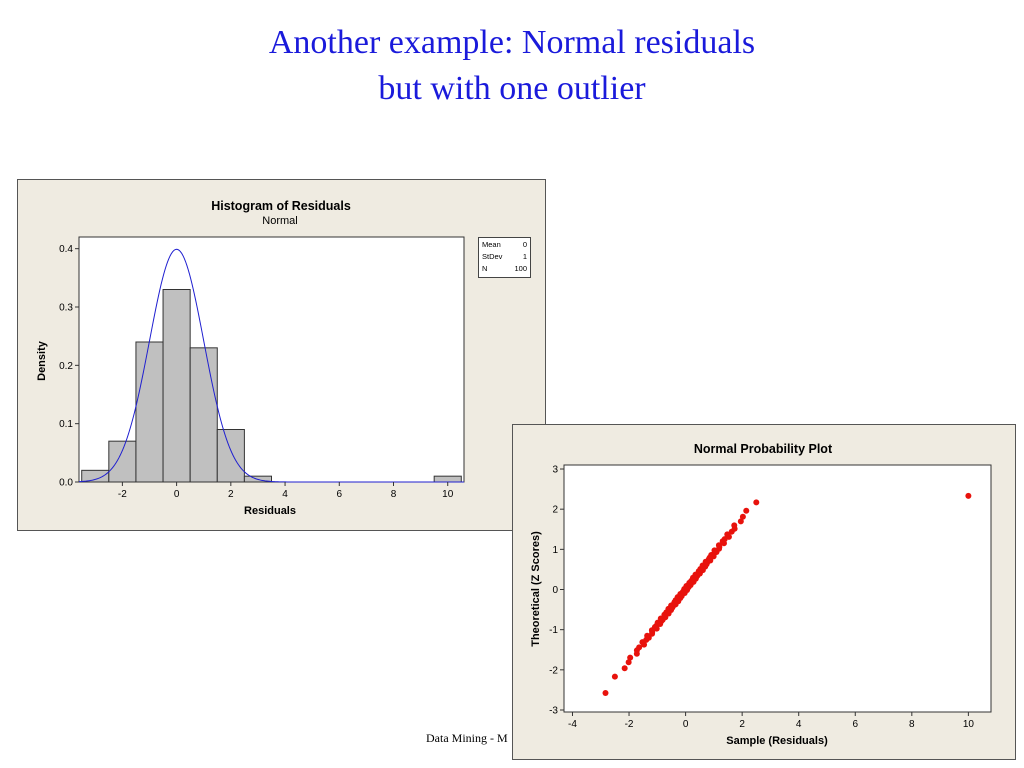 The image size is (1024, 768). What do you see at coordinates (394, 494) in the screenshot?
I see `histogram-x-tick-label: 8` at bounding box center [394, 494].